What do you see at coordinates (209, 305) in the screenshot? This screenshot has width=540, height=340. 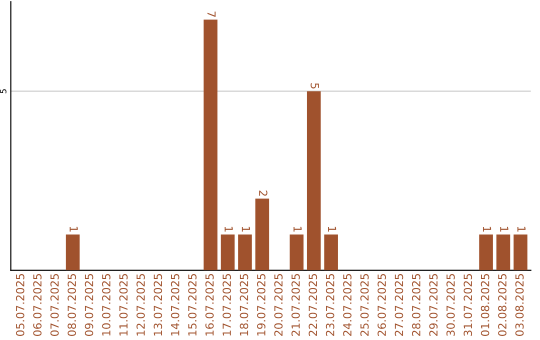 I see `x-tick-label: 16.07.2025` at bounding box center [209, 305].